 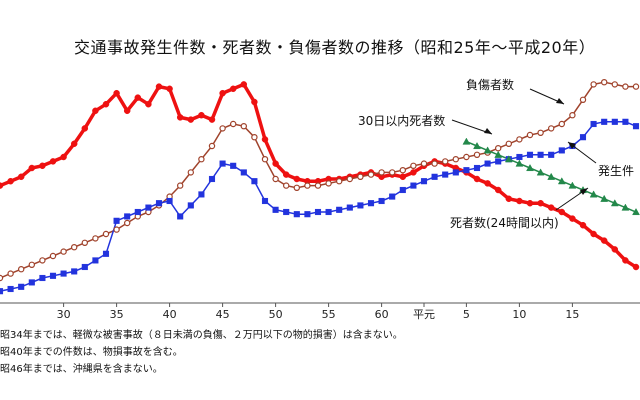 What do you see at coordinates (91, 352) in the screenshot?
I see `footnote-2: 昭40年までの件数は、物損事故を含む。` at bounding box center [91, 352].